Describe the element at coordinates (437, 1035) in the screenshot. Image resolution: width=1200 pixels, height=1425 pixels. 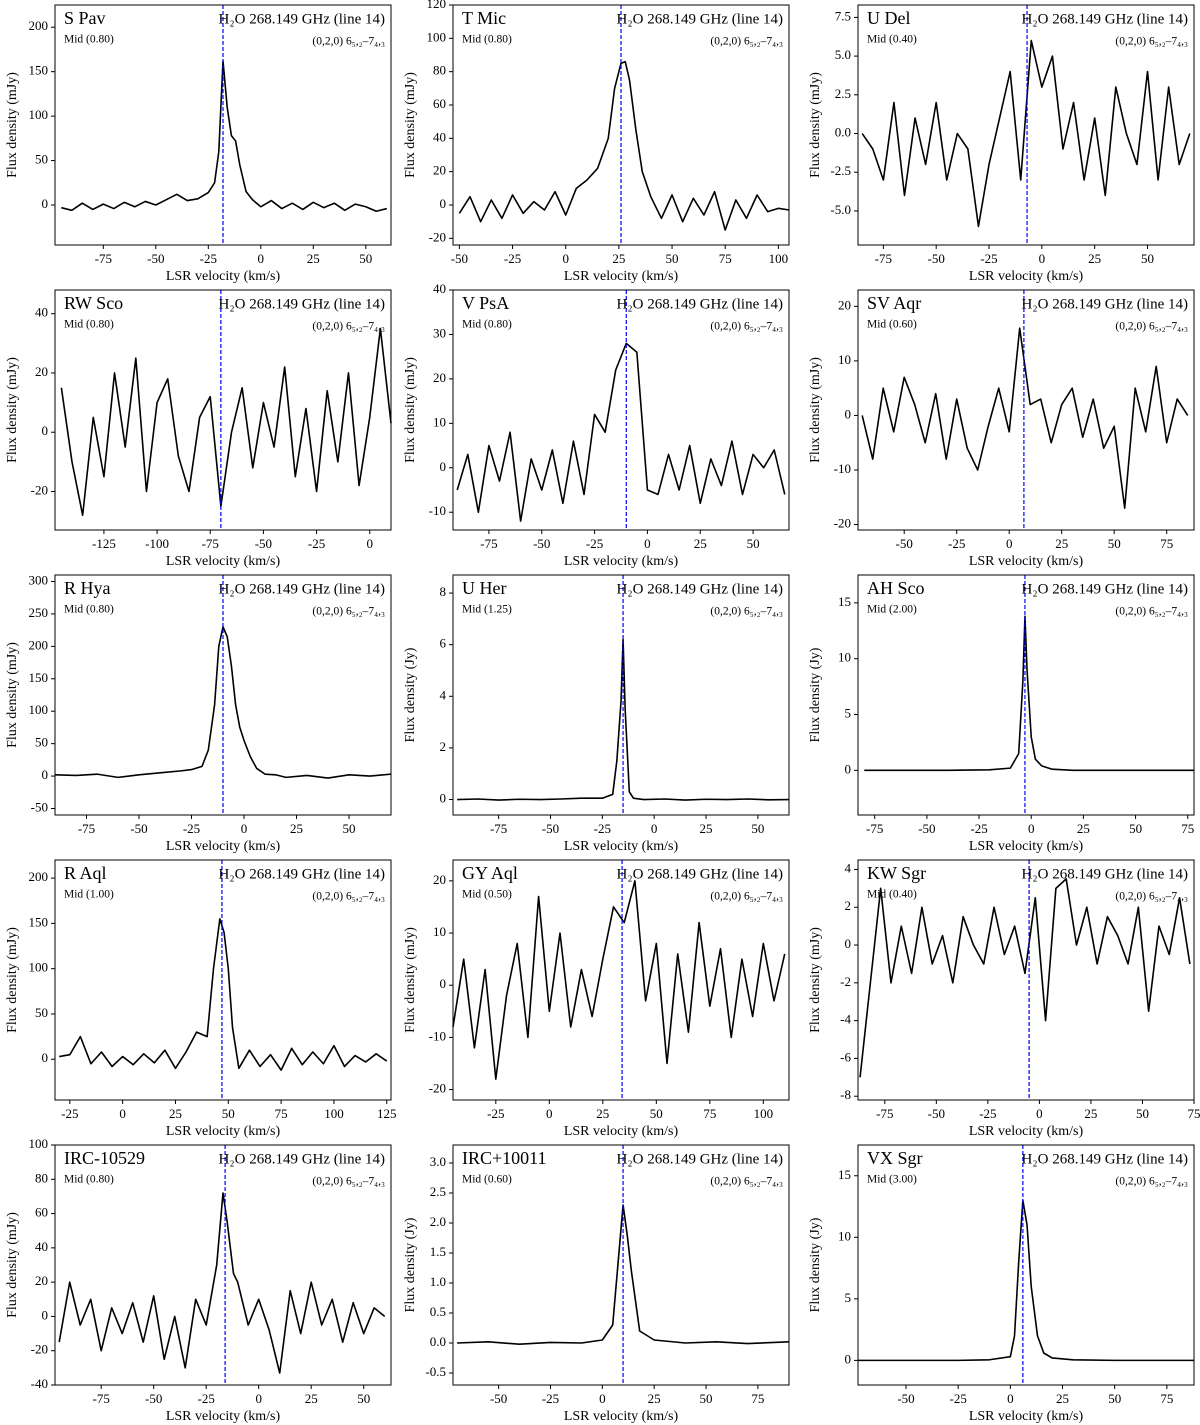
I see `y-tick-label: -10` at that location.